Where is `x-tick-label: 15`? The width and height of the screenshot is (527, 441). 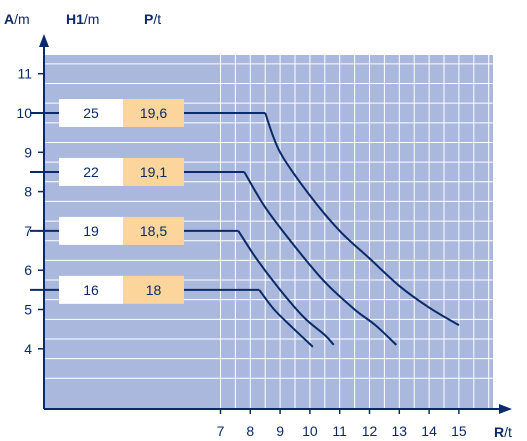 x-tick-label: 15 is located at coordinates (459, 431).